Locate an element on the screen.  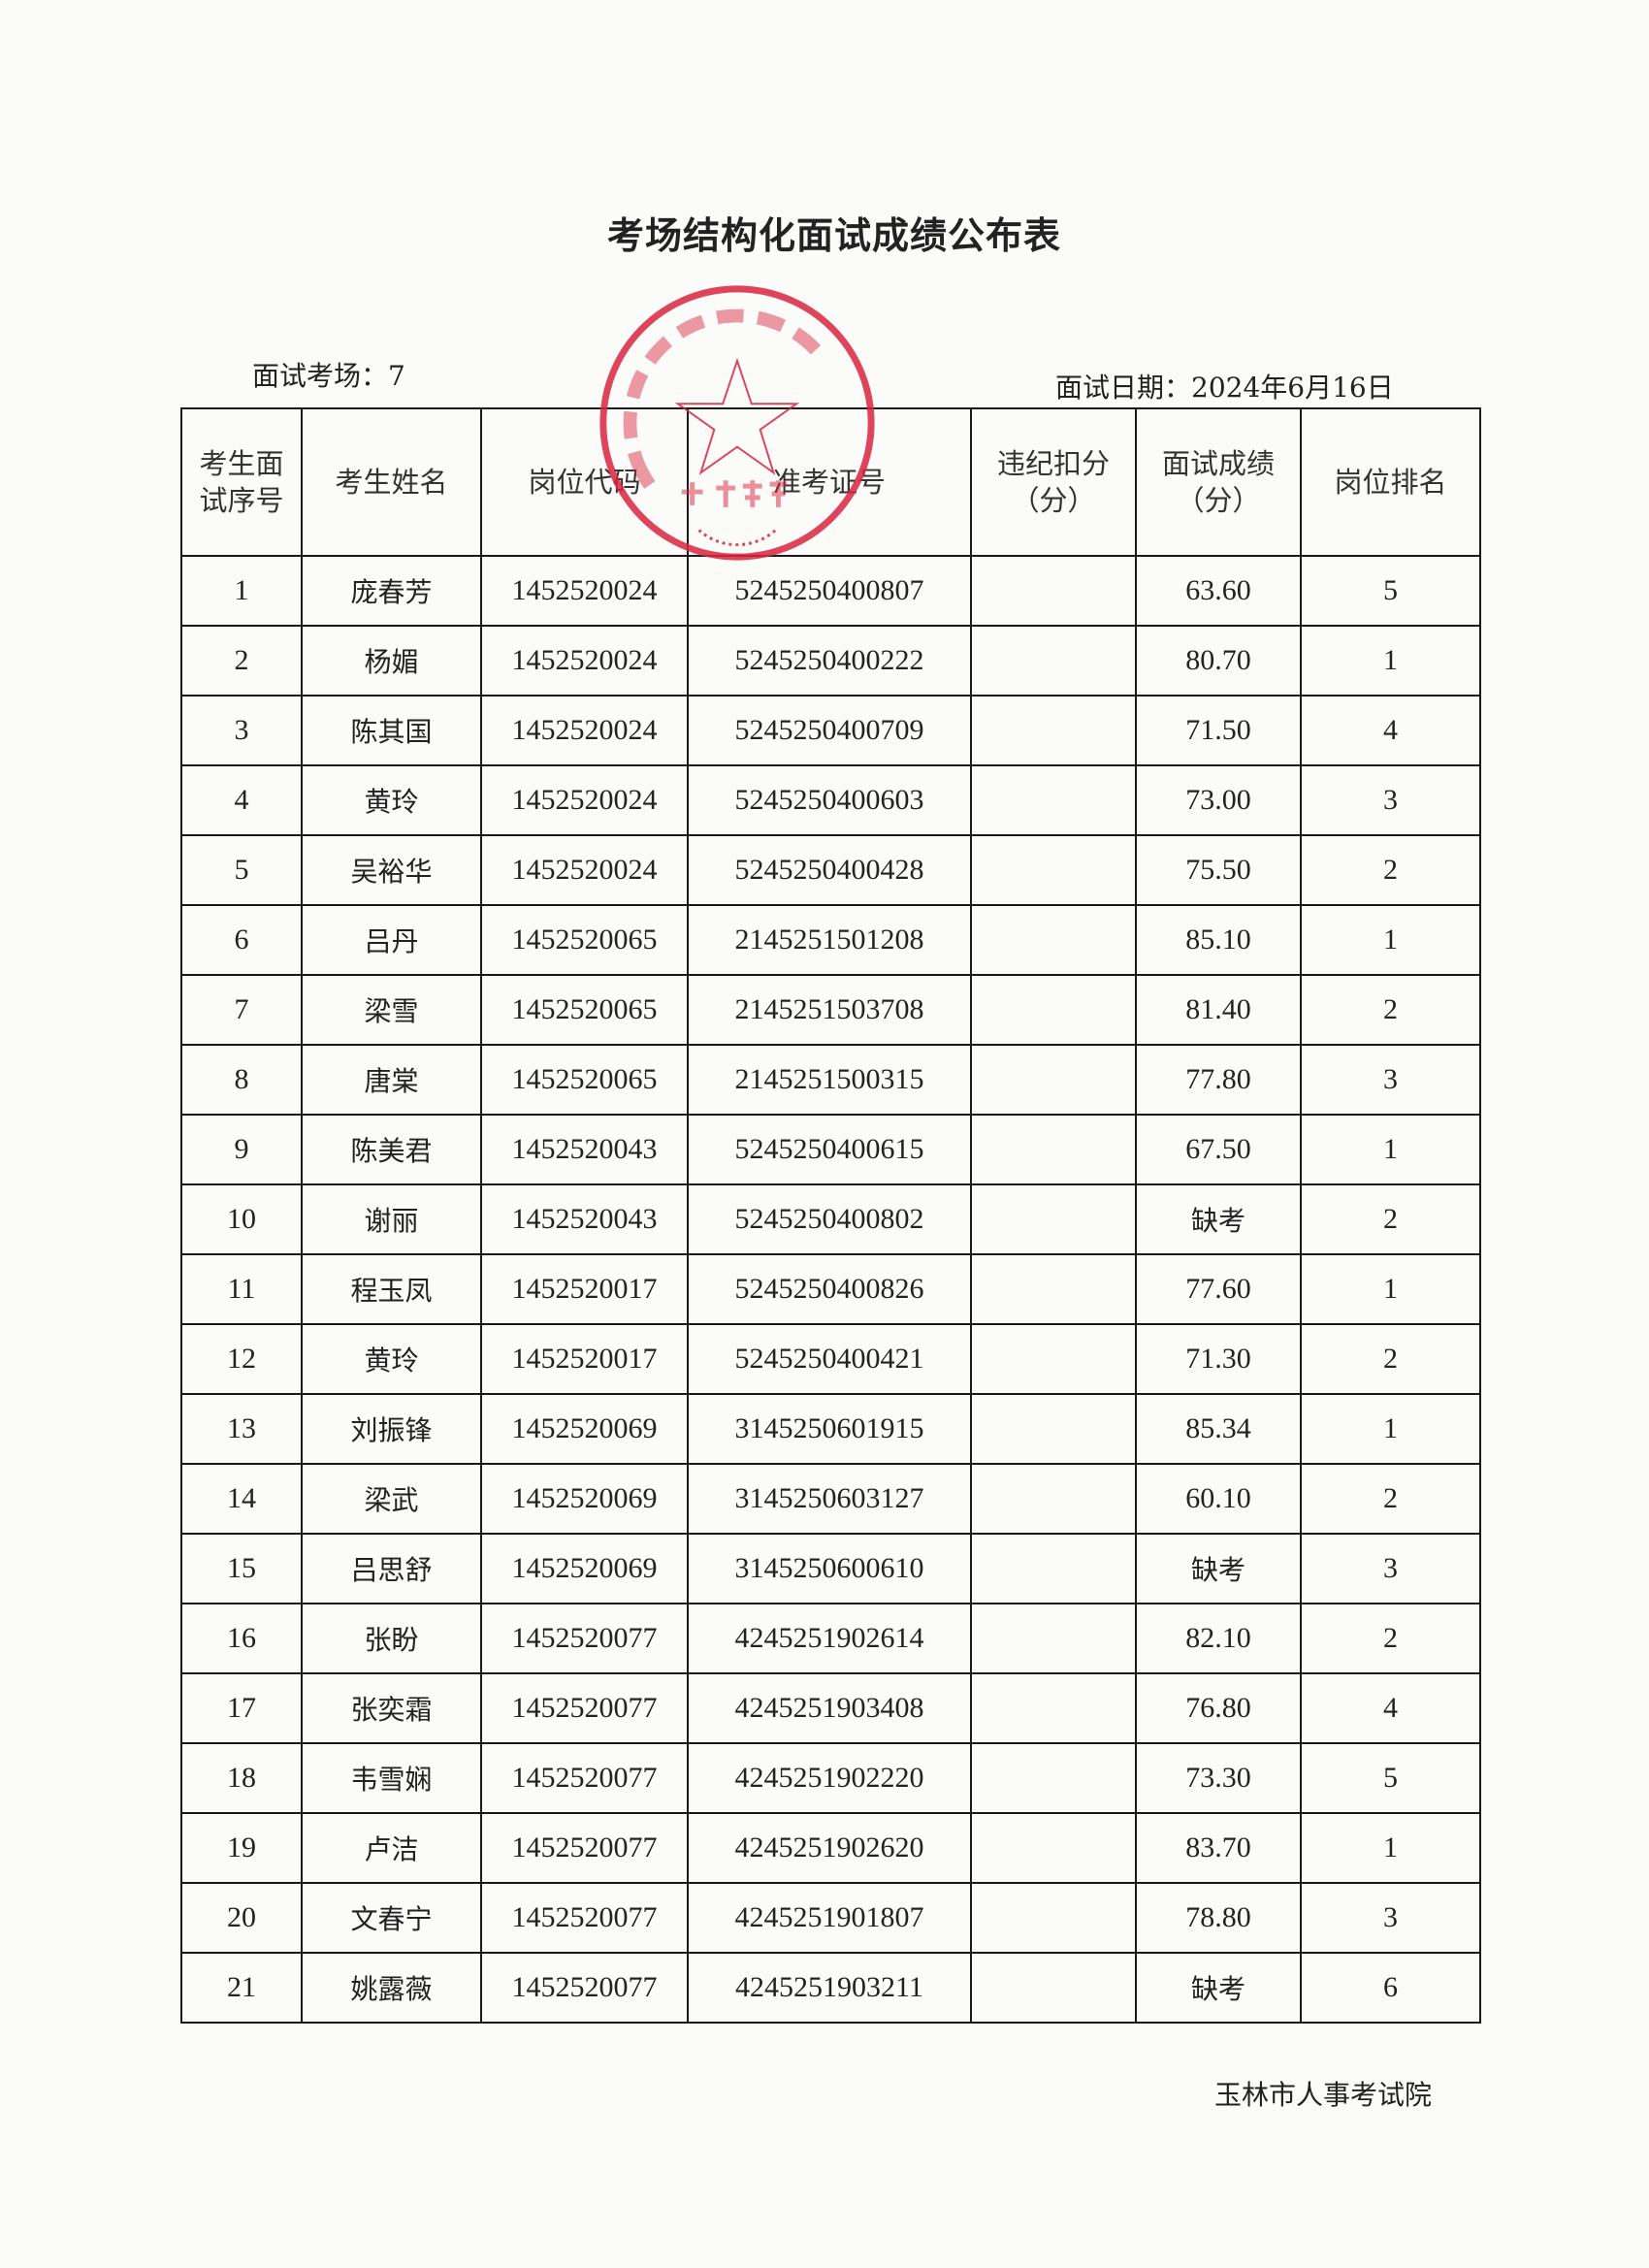
cell-name: 刘振锋 is located at coordinates (391, 1429).